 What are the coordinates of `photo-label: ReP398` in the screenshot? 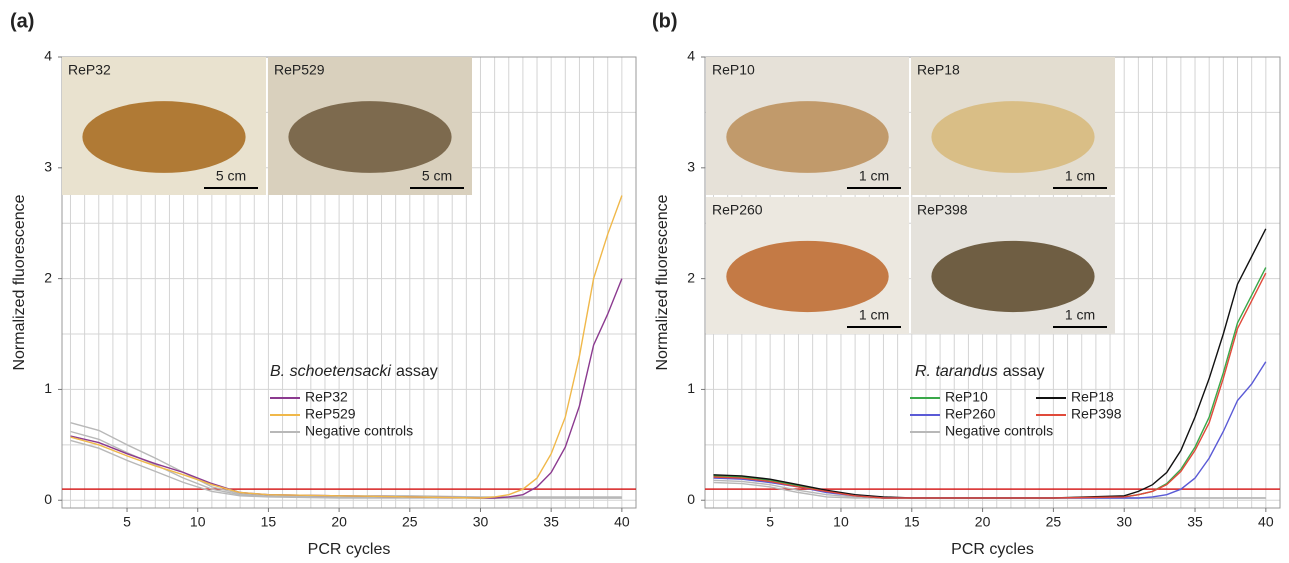 It's located at (942, 210).